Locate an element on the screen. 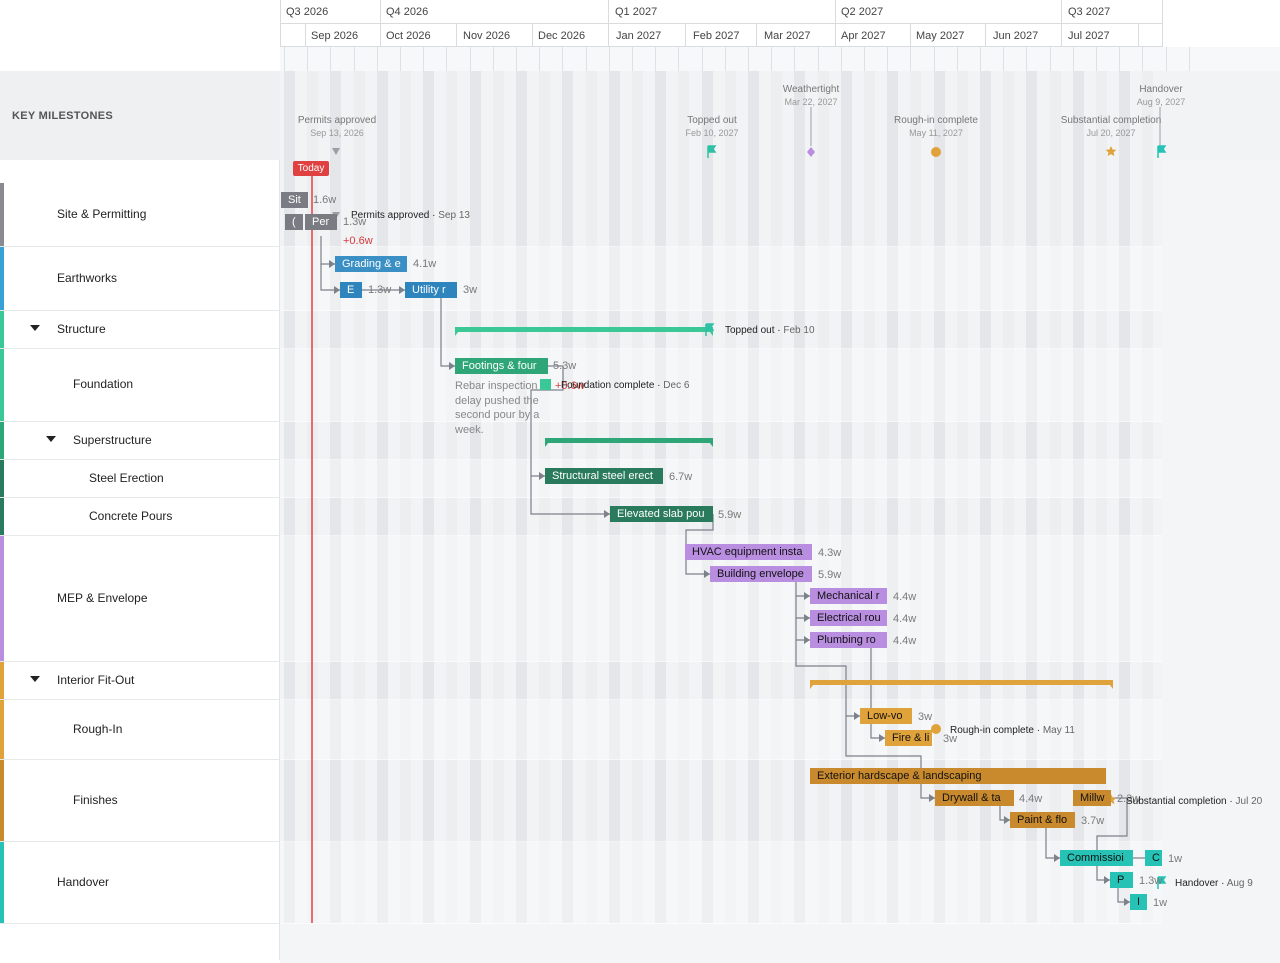 This screenshot has height=963, width=1280. milestone-date: Sep 13 is located at coordinates (454, 215).